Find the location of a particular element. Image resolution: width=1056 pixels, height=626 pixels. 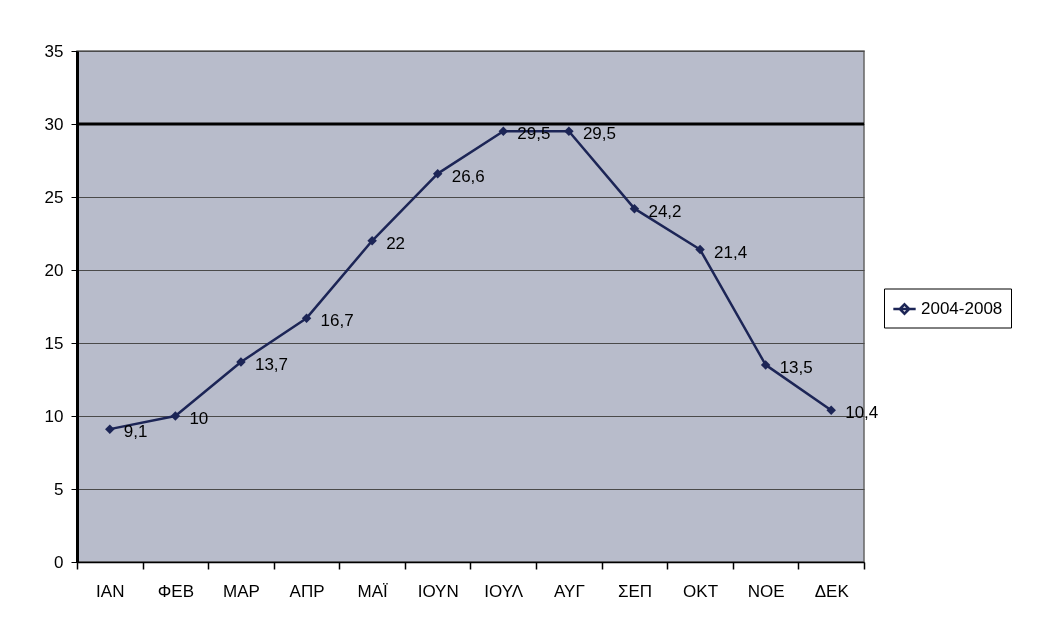

x-tick-label: ΣΕΠ is located at coordinates (635, 591).